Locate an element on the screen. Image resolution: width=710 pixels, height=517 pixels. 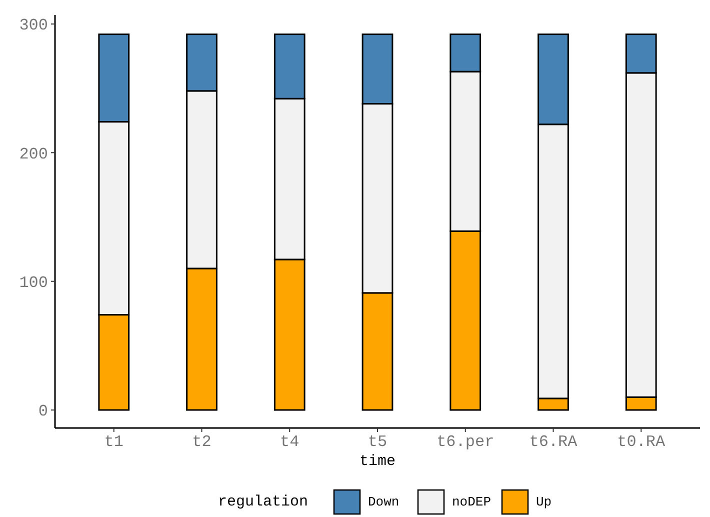
x-tick-label: t6.per is located at coordinates (465, 442).